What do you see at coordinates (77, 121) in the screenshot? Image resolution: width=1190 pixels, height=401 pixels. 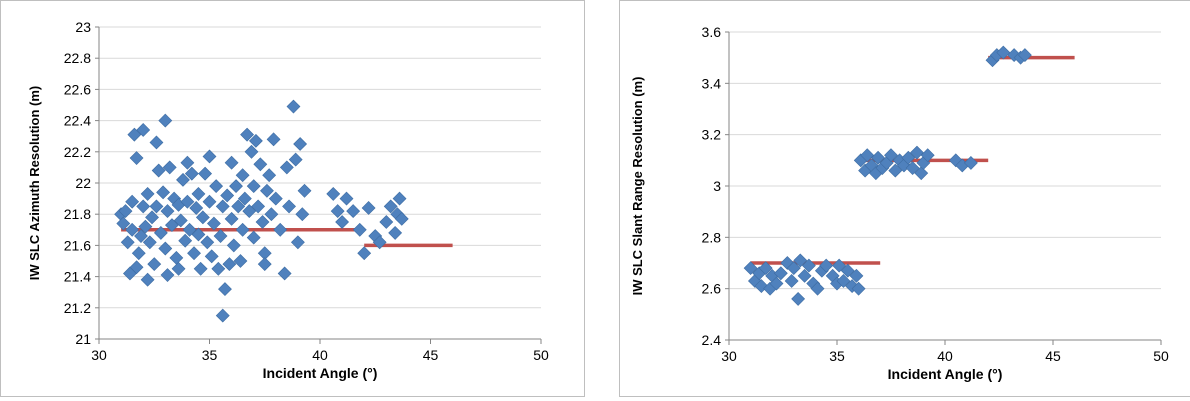 I see `y-tick-label: 22.4` at bounding box center [77, 121].